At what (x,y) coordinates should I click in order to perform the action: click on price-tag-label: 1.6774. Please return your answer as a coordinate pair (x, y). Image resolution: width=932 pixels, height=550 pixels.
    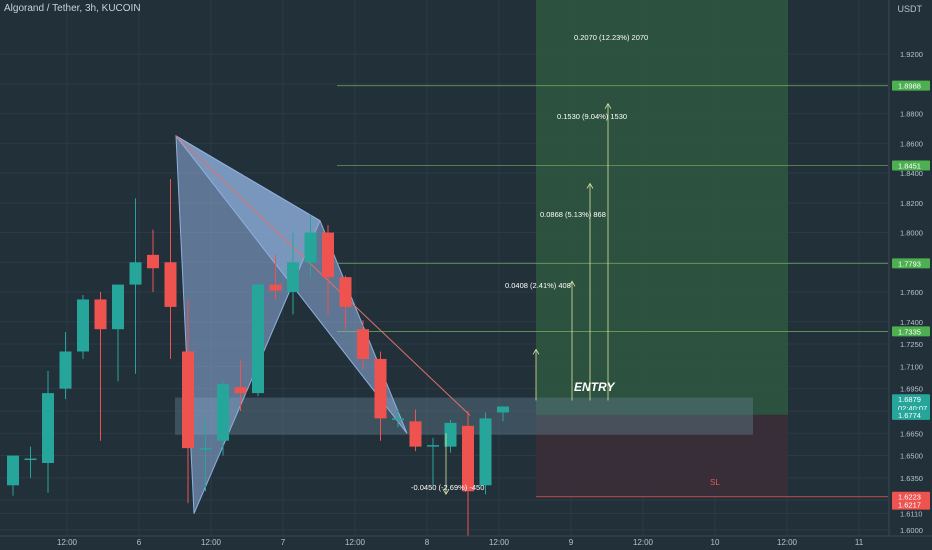
    Looking at the image, I should click on (909, 415).